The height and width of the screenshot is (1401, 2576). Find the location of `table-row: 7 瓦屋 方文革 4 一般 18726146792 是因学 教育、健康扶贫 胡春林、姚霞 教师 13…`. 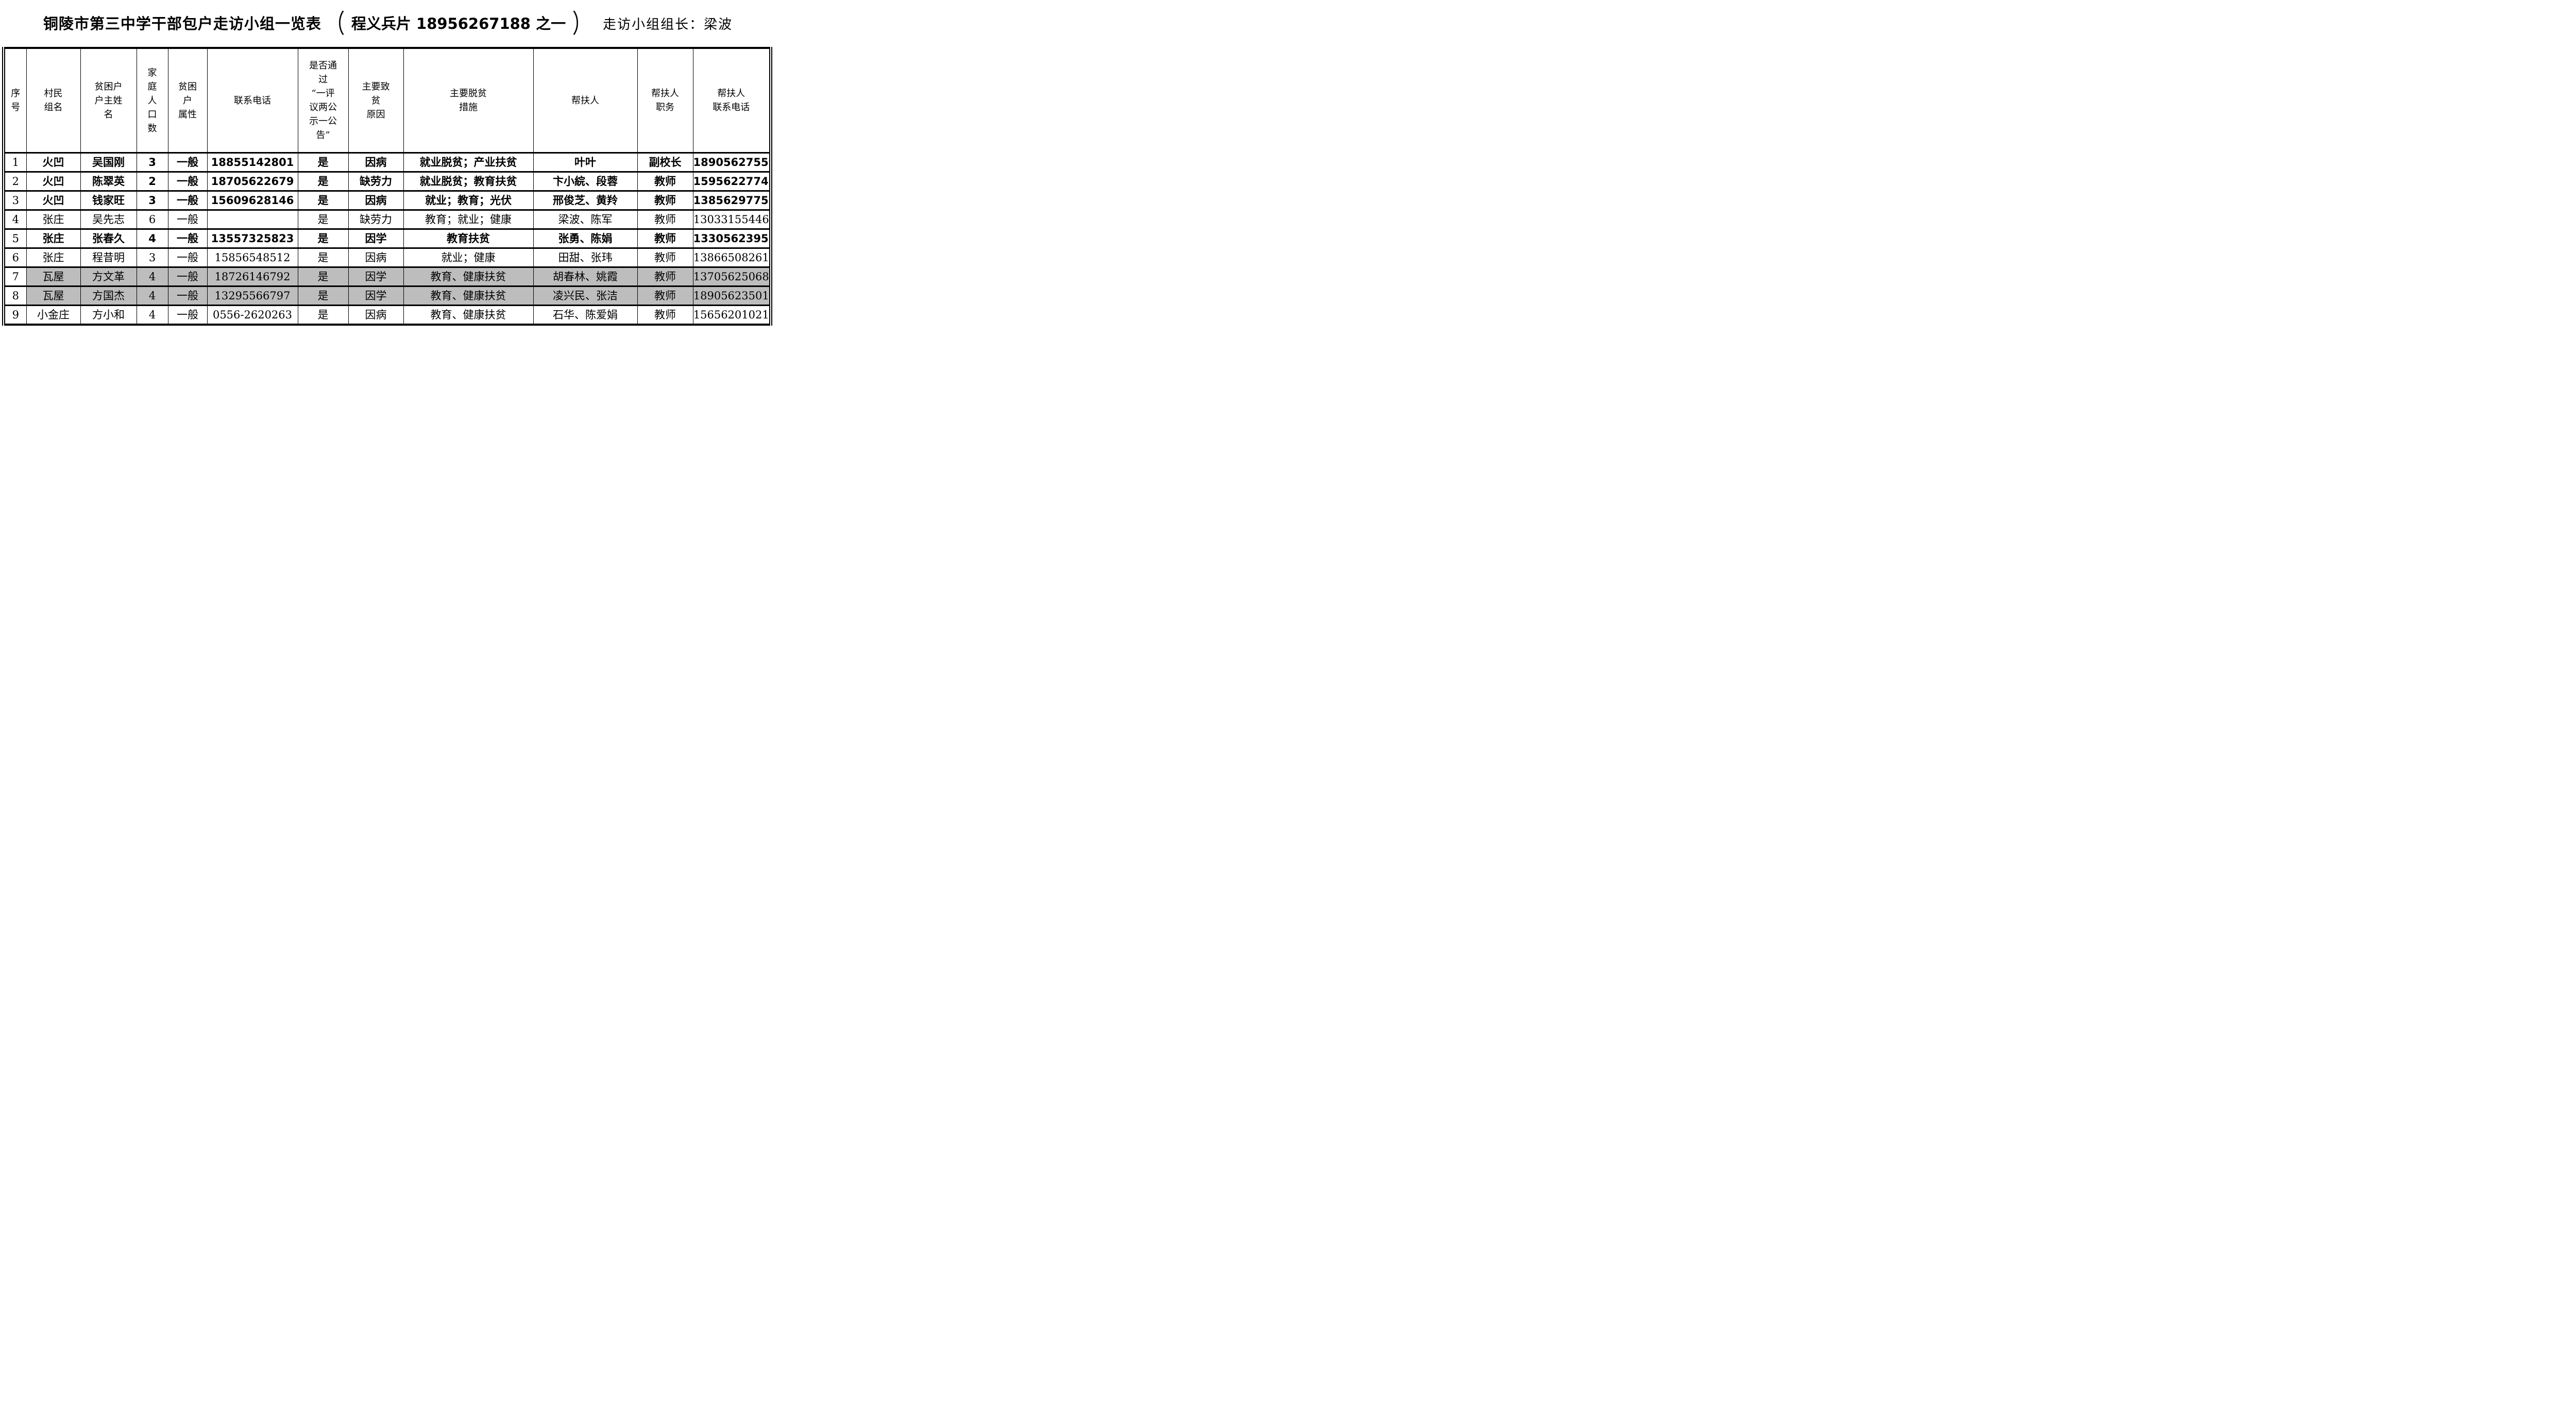

table-row: 7 瓦屋 方文革 4 一般 18726146792 是因学 教育、健康扶贫 胡春林、姚霞 教师 13… is located at coordinates (387, 276).